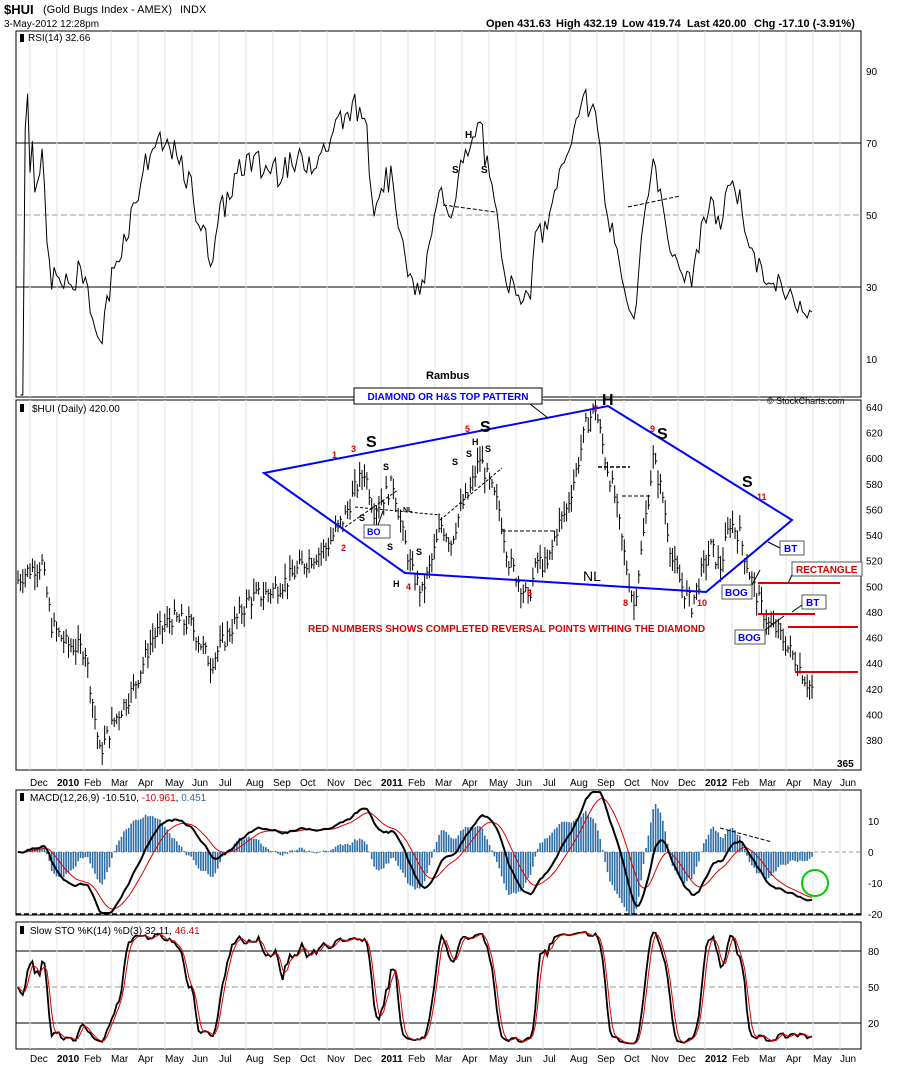 The width and height of the screenshot is (900, 1069). What do you see at coordinates (386, 467) in the screenshot?
I see `label-small-s-1: S` at bounding box center [386, 467].